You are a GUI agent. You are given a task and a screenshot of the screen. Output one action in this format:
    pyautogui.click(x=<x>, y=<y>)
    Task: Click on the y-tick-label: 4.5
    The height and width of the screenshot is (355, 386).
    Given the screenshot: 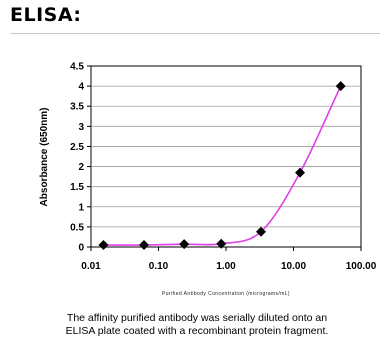 What is the action you would take?
    pyautogui.click(x=77, y=67)
    